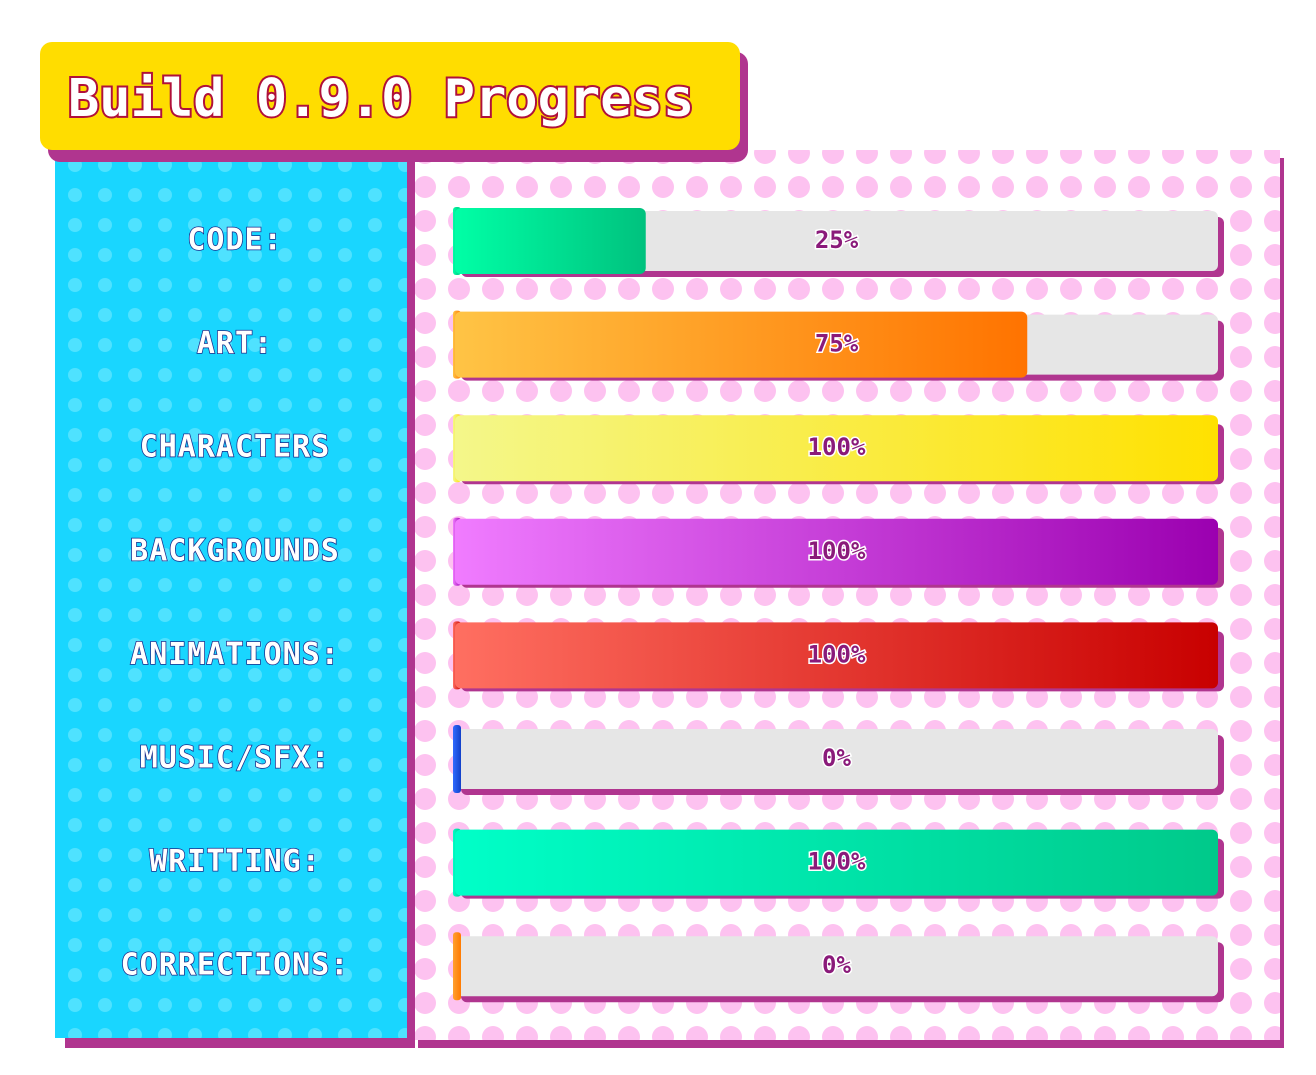  What do you see at coordinates (235, 447) in the screenshot?
I see `category-label: CHARACTERS` at bounding box center [235, 447].